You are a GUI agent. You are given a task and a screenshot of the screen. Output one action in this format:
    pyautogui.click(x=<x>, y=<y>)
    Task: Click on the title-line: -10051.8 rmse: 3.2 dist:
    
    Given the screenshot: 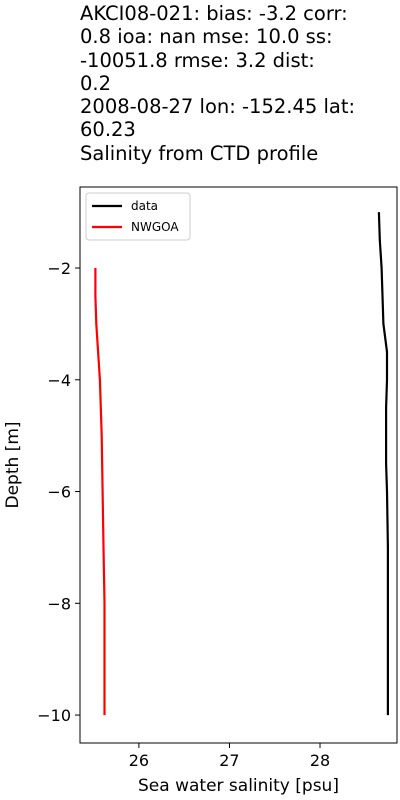 What is the action you would take?
    pyautogui.click(x=197, y=60)
    